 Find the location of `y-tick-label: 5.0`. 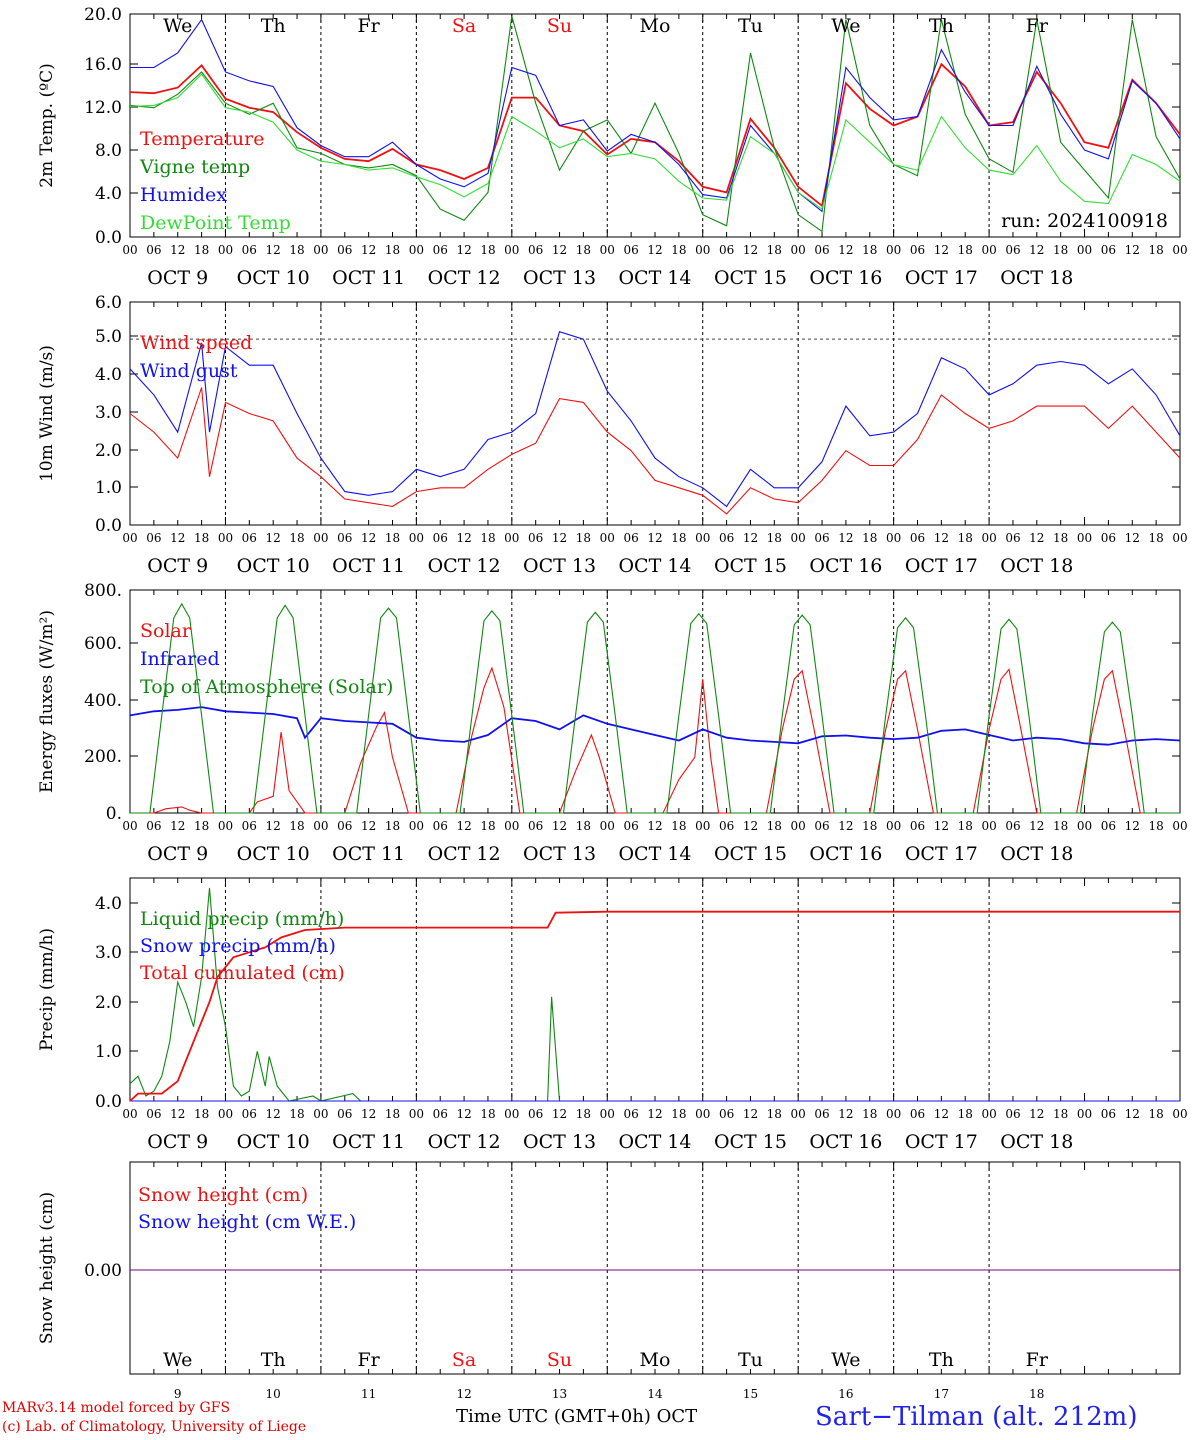

y-tick-label: 5.0 is located at coordinates (108, 337).